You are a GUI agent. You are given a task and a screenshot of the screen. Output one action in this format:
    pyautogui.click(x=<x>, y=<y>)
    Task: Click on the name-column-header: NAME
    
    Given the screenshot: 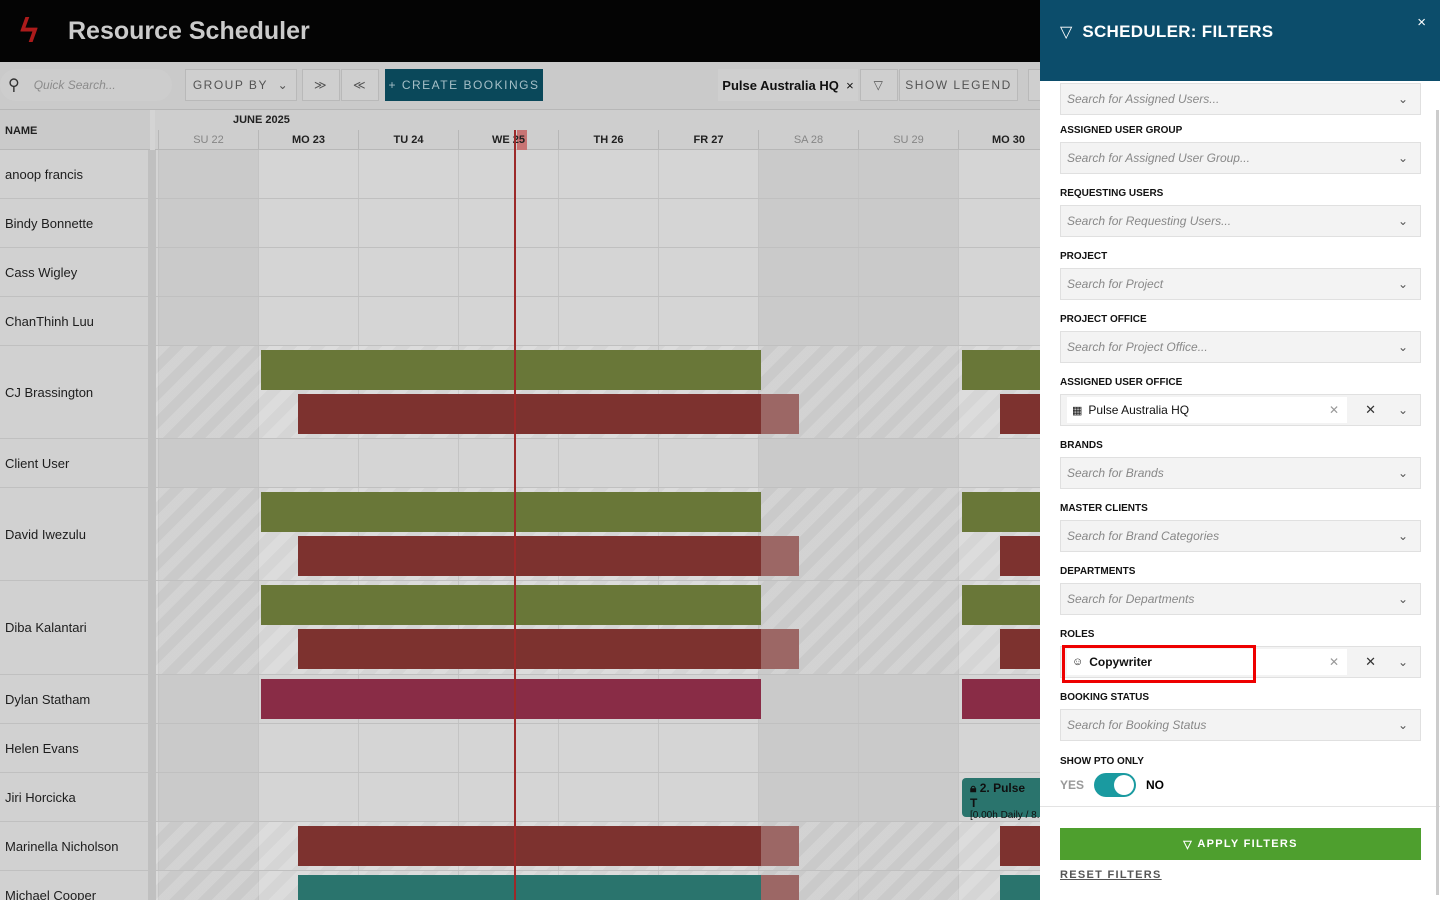 What is the action you would take?
    pyautogui.click(x=75, y=130)
    